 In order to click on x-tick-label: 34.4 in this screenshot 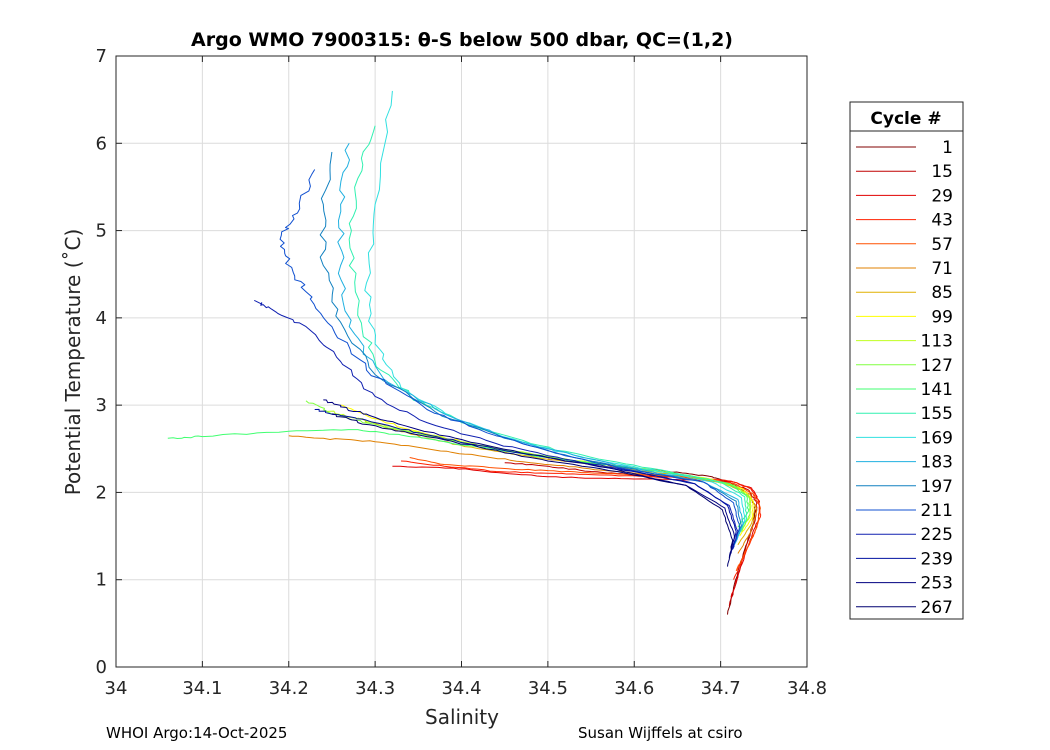, I will do `click(461, 688)`.